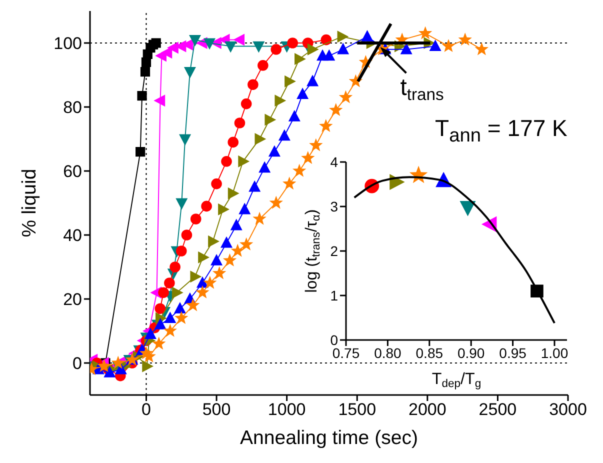 The width and height of the screenshot is (603, 463). What do you see at coordinates (501, 131) in the screenshot?
I see `annotation: T$_{ann}$ = 177 K` at bounding box center [501, 131].